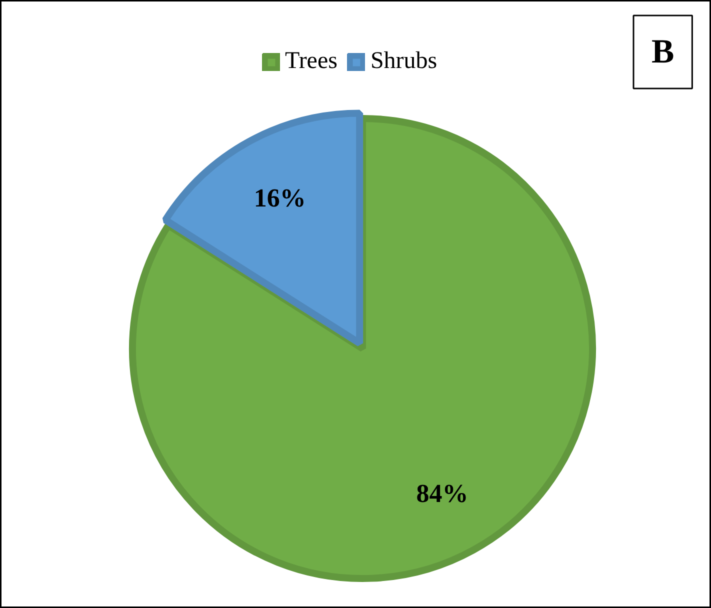 The width and height of the screenshot is (711, 608). What do you see at coordinates (442, 493) in the screenshot?
I see `data-label: 84%` at bounding box center [442, 493].